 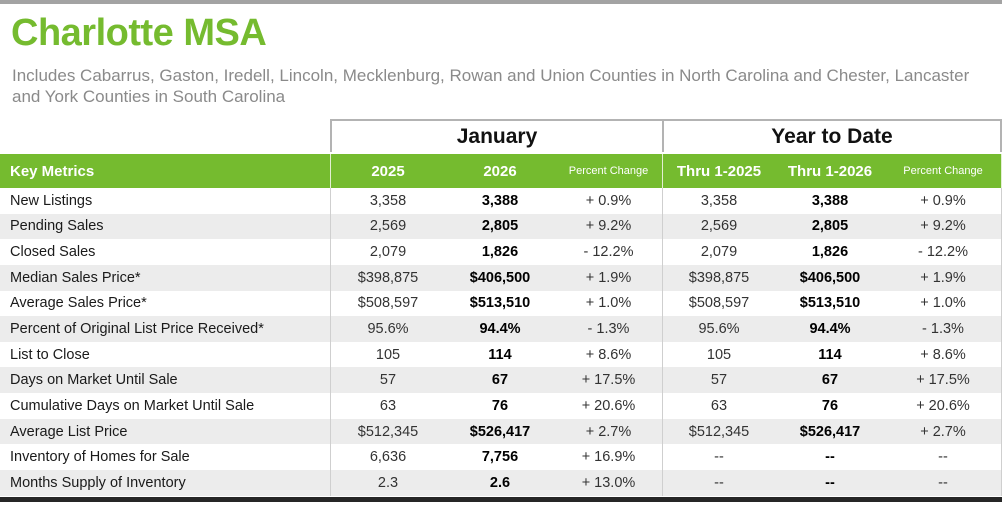 I want to click on jan-curr-year-value: $406,500, so click(x=500, y=277).